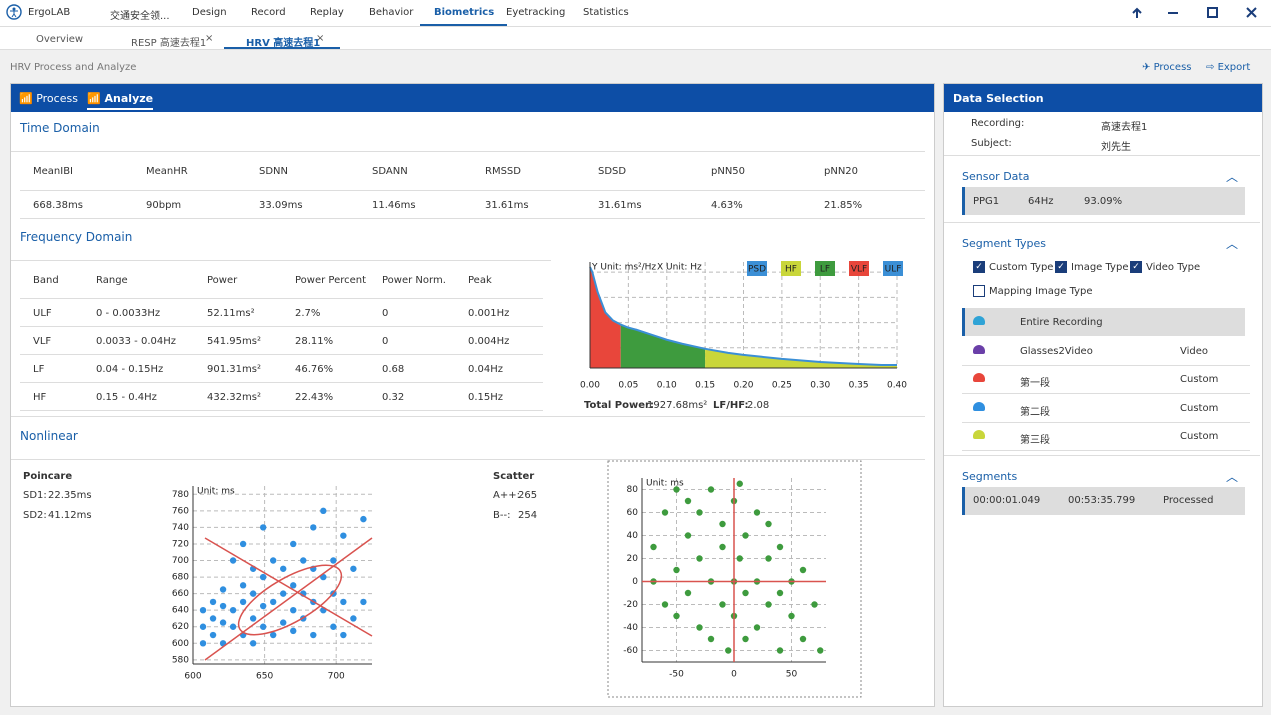 The height and width of the screenshot is (715, 1271). I want to click on total-power-label: Total Power:, so click(619, 405).